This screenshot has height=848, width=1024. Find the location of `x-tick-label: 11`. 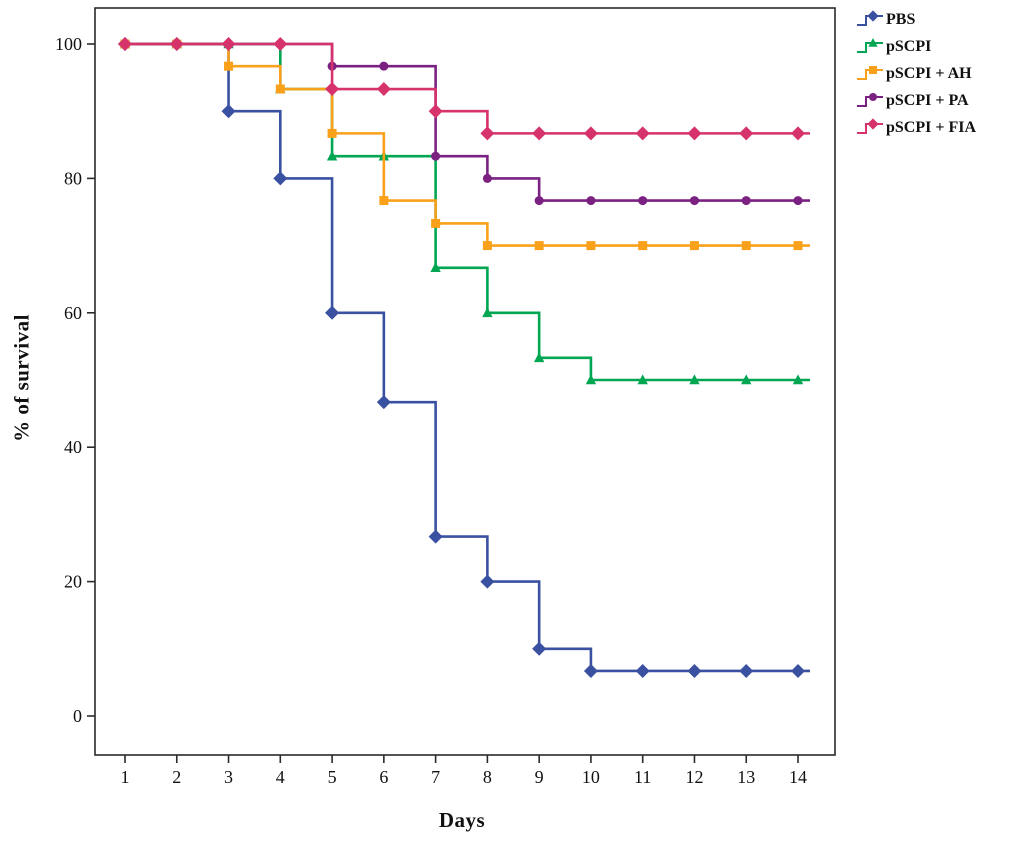

x-tick-label: 11 is located at coordinates (642, 777).